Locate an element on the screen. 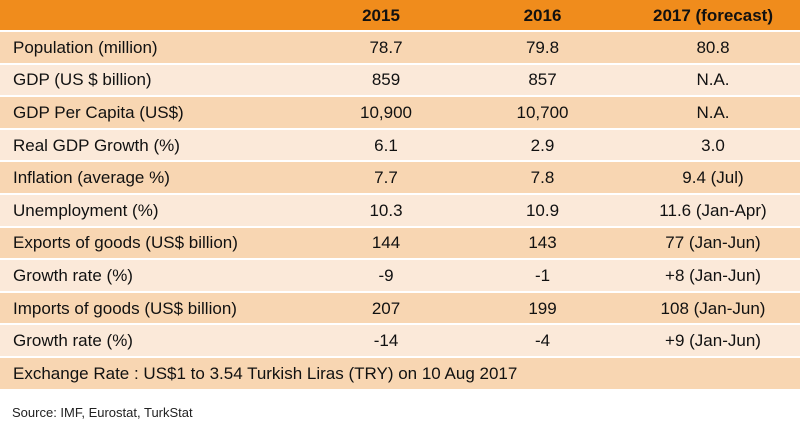  row-label: Exports of goods (US$ billion) is located at coordinates (151, 243).